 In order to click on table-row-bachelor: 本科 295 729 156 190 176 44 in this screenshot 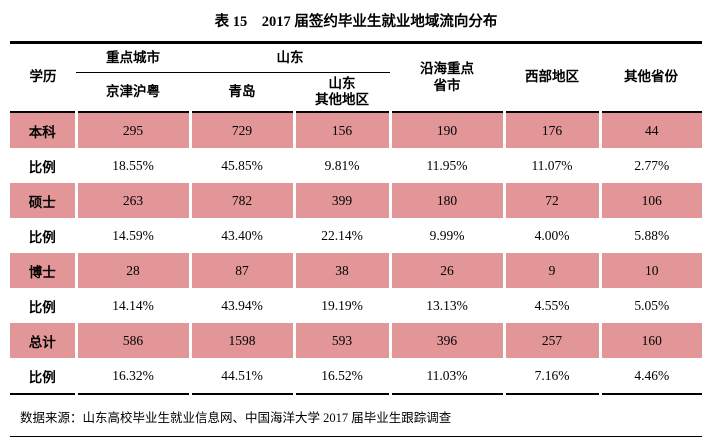, I will do `click(356, 130)`.